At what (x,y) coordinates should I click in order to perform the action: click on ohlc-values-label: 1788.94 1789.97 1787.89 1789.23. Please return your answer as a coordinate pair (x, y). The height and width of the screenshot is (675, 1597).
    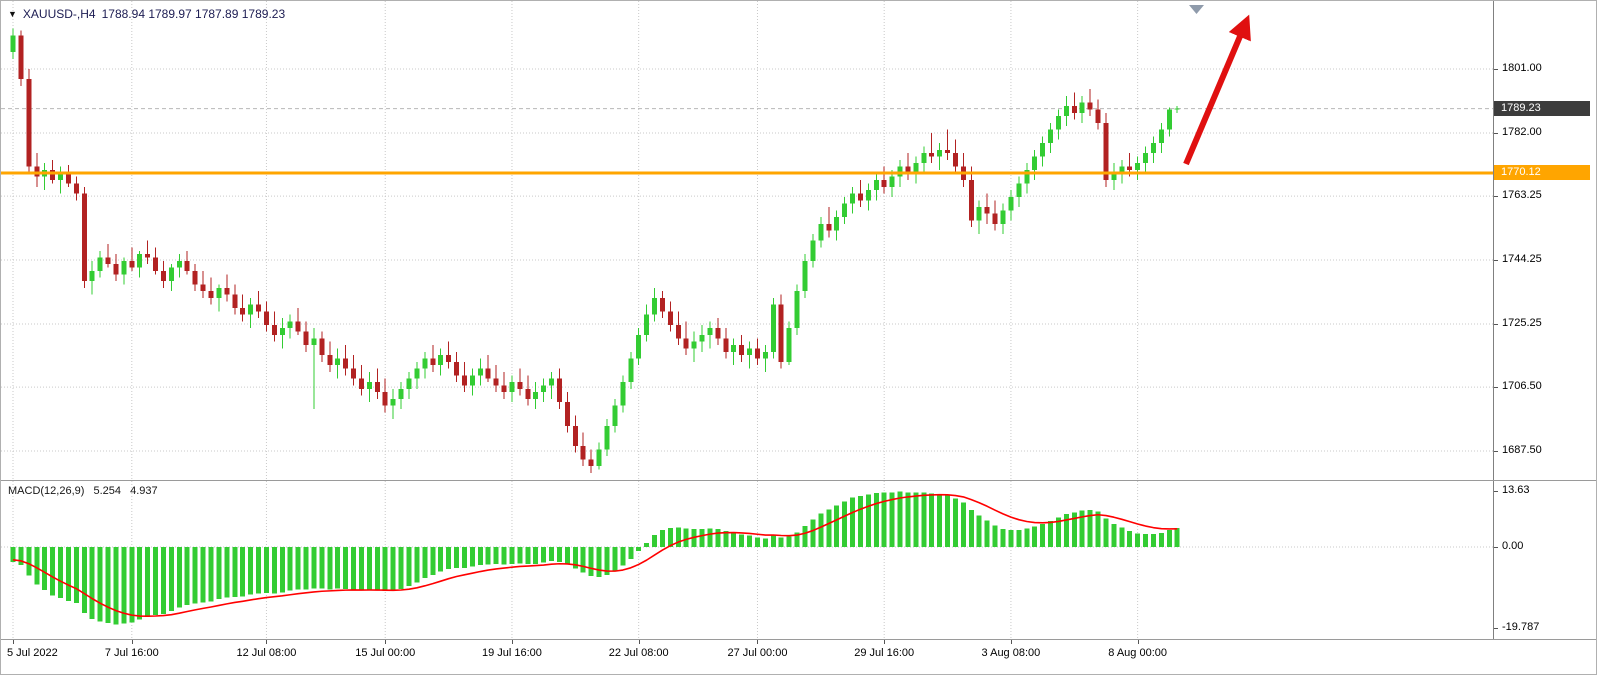
    Looking at the image, I should click on (193, 14).